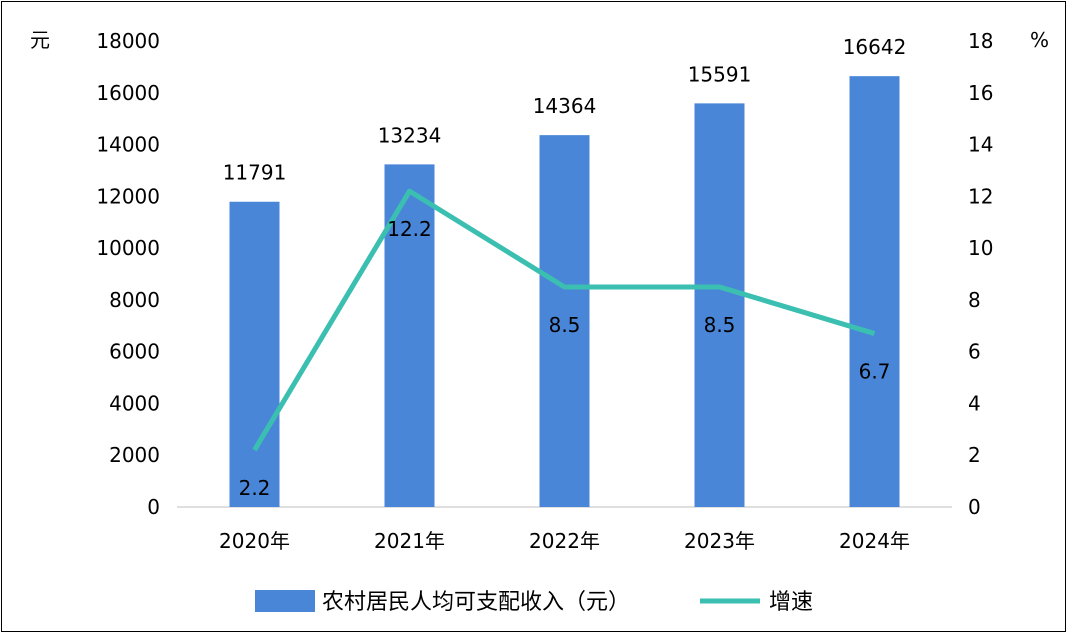  I want to click on right-tick-label: 12, so click(980, 196).